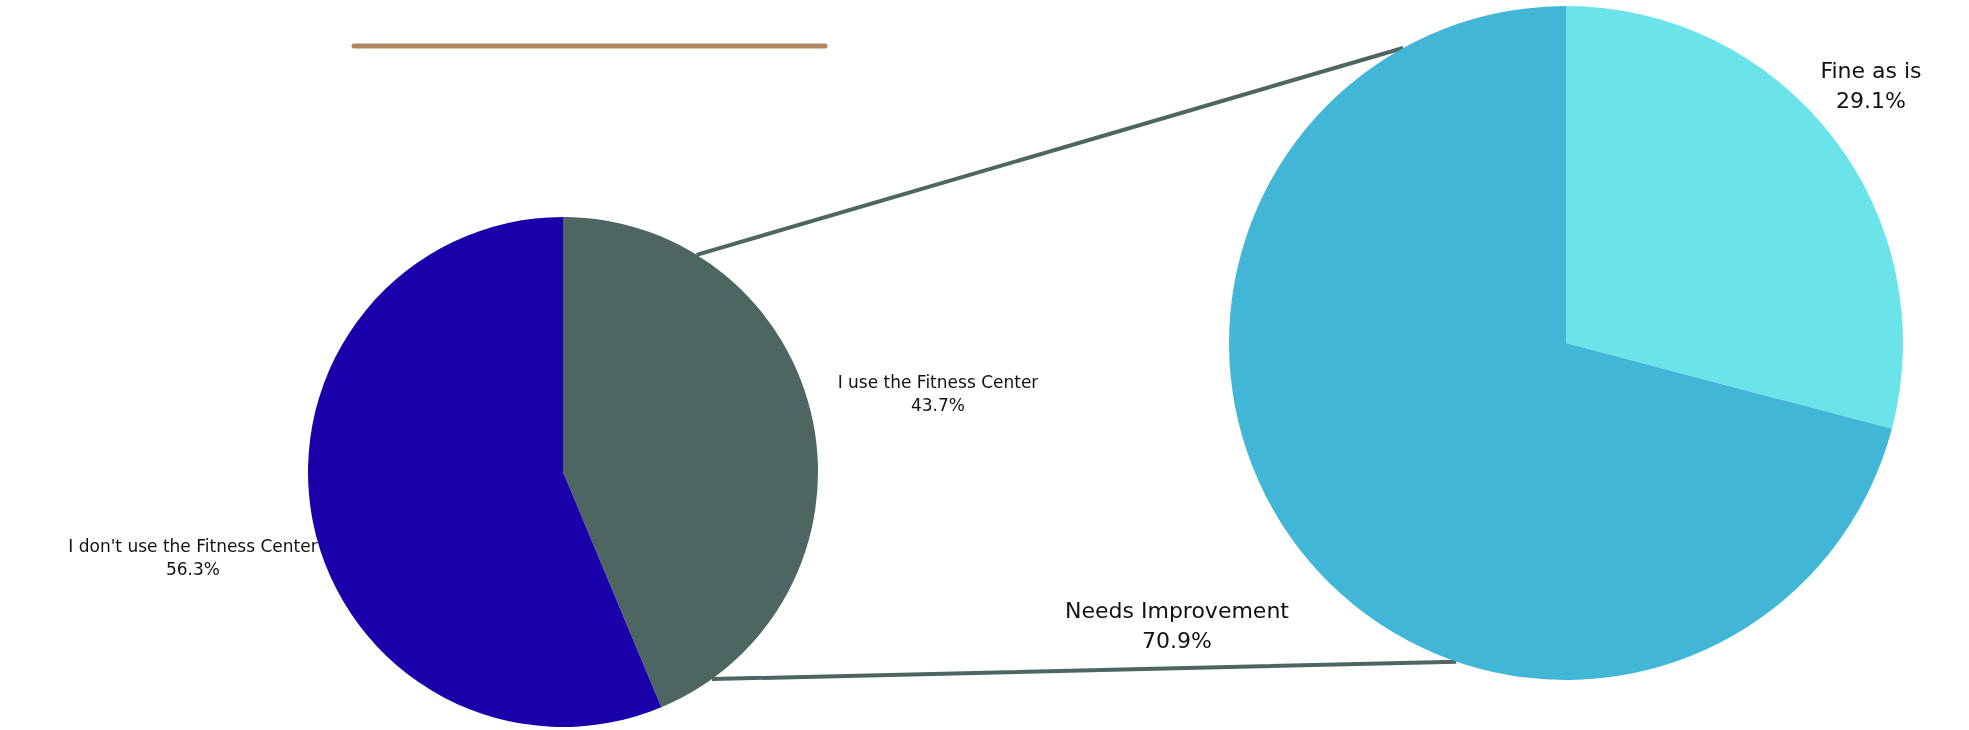 The height and width of the screenshot is (730, 1969). Describe the element at coordinates (1177, 640) in the screenshot. I see `data-label: 70.9%` at that location.